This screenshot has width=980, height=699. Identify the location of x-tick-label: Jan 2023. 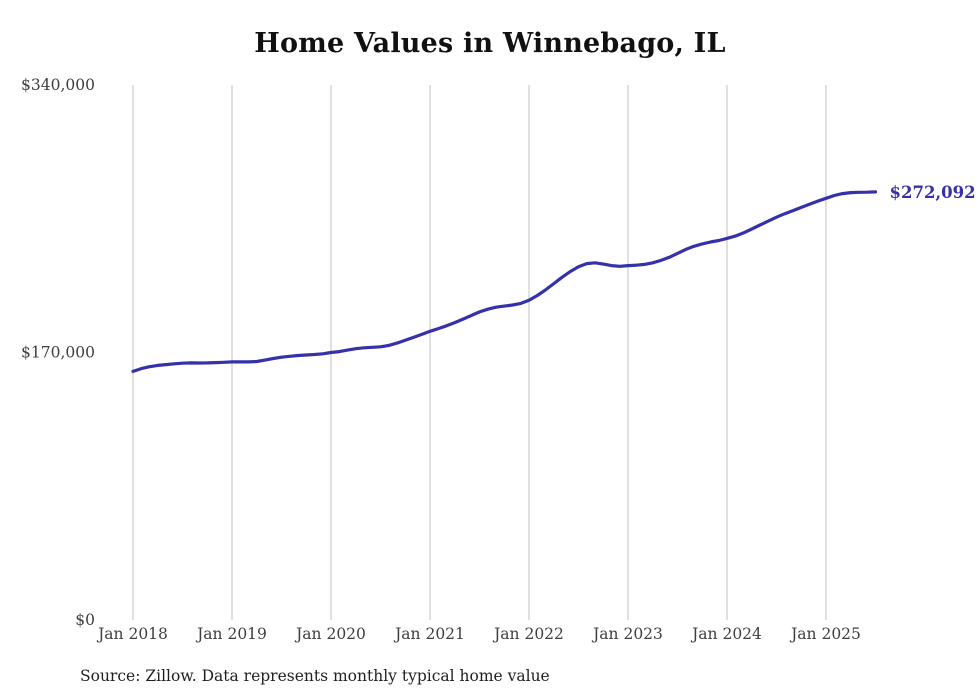
(627, 634).